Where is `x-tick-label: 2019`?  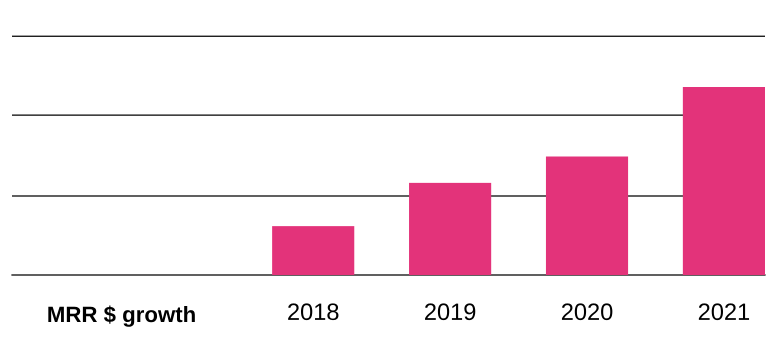 x-tick-label: 2019 is located at coordinates (450, 311).